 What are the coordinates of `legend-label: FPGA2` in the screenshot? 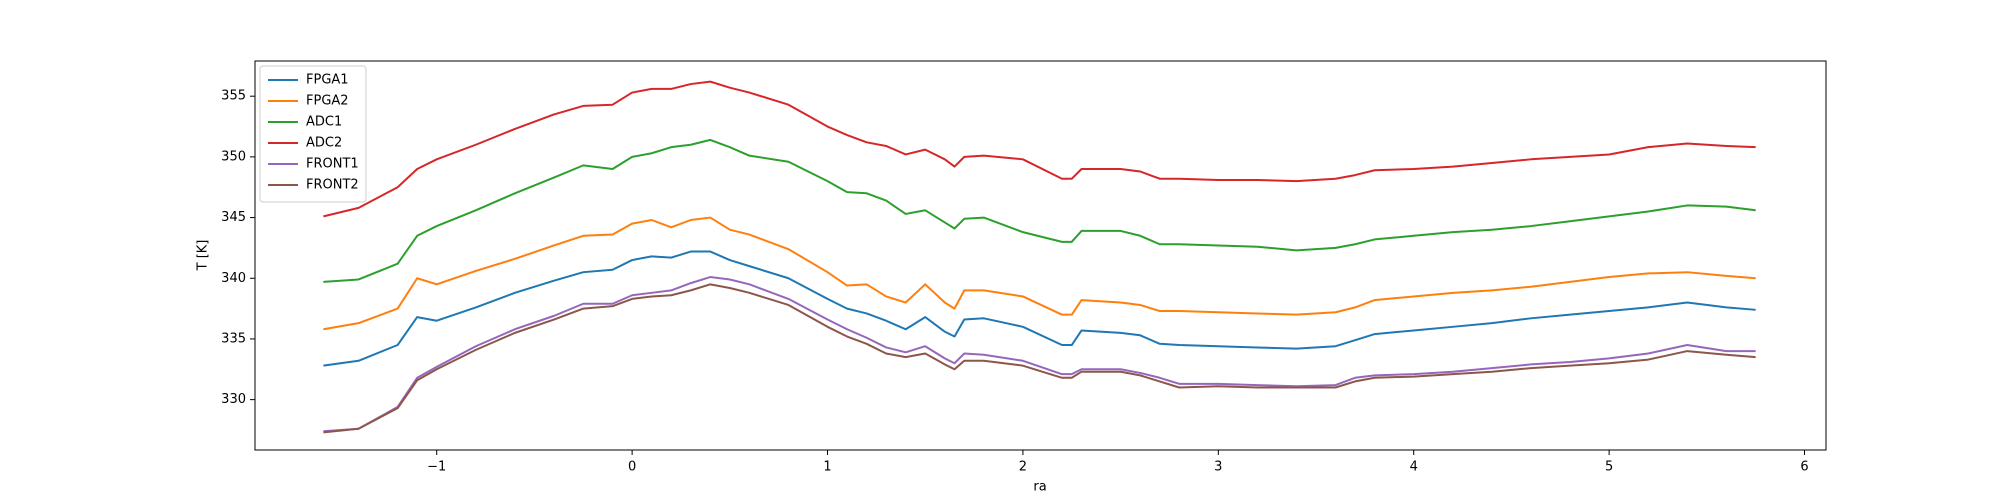 It's located at (327, 101).